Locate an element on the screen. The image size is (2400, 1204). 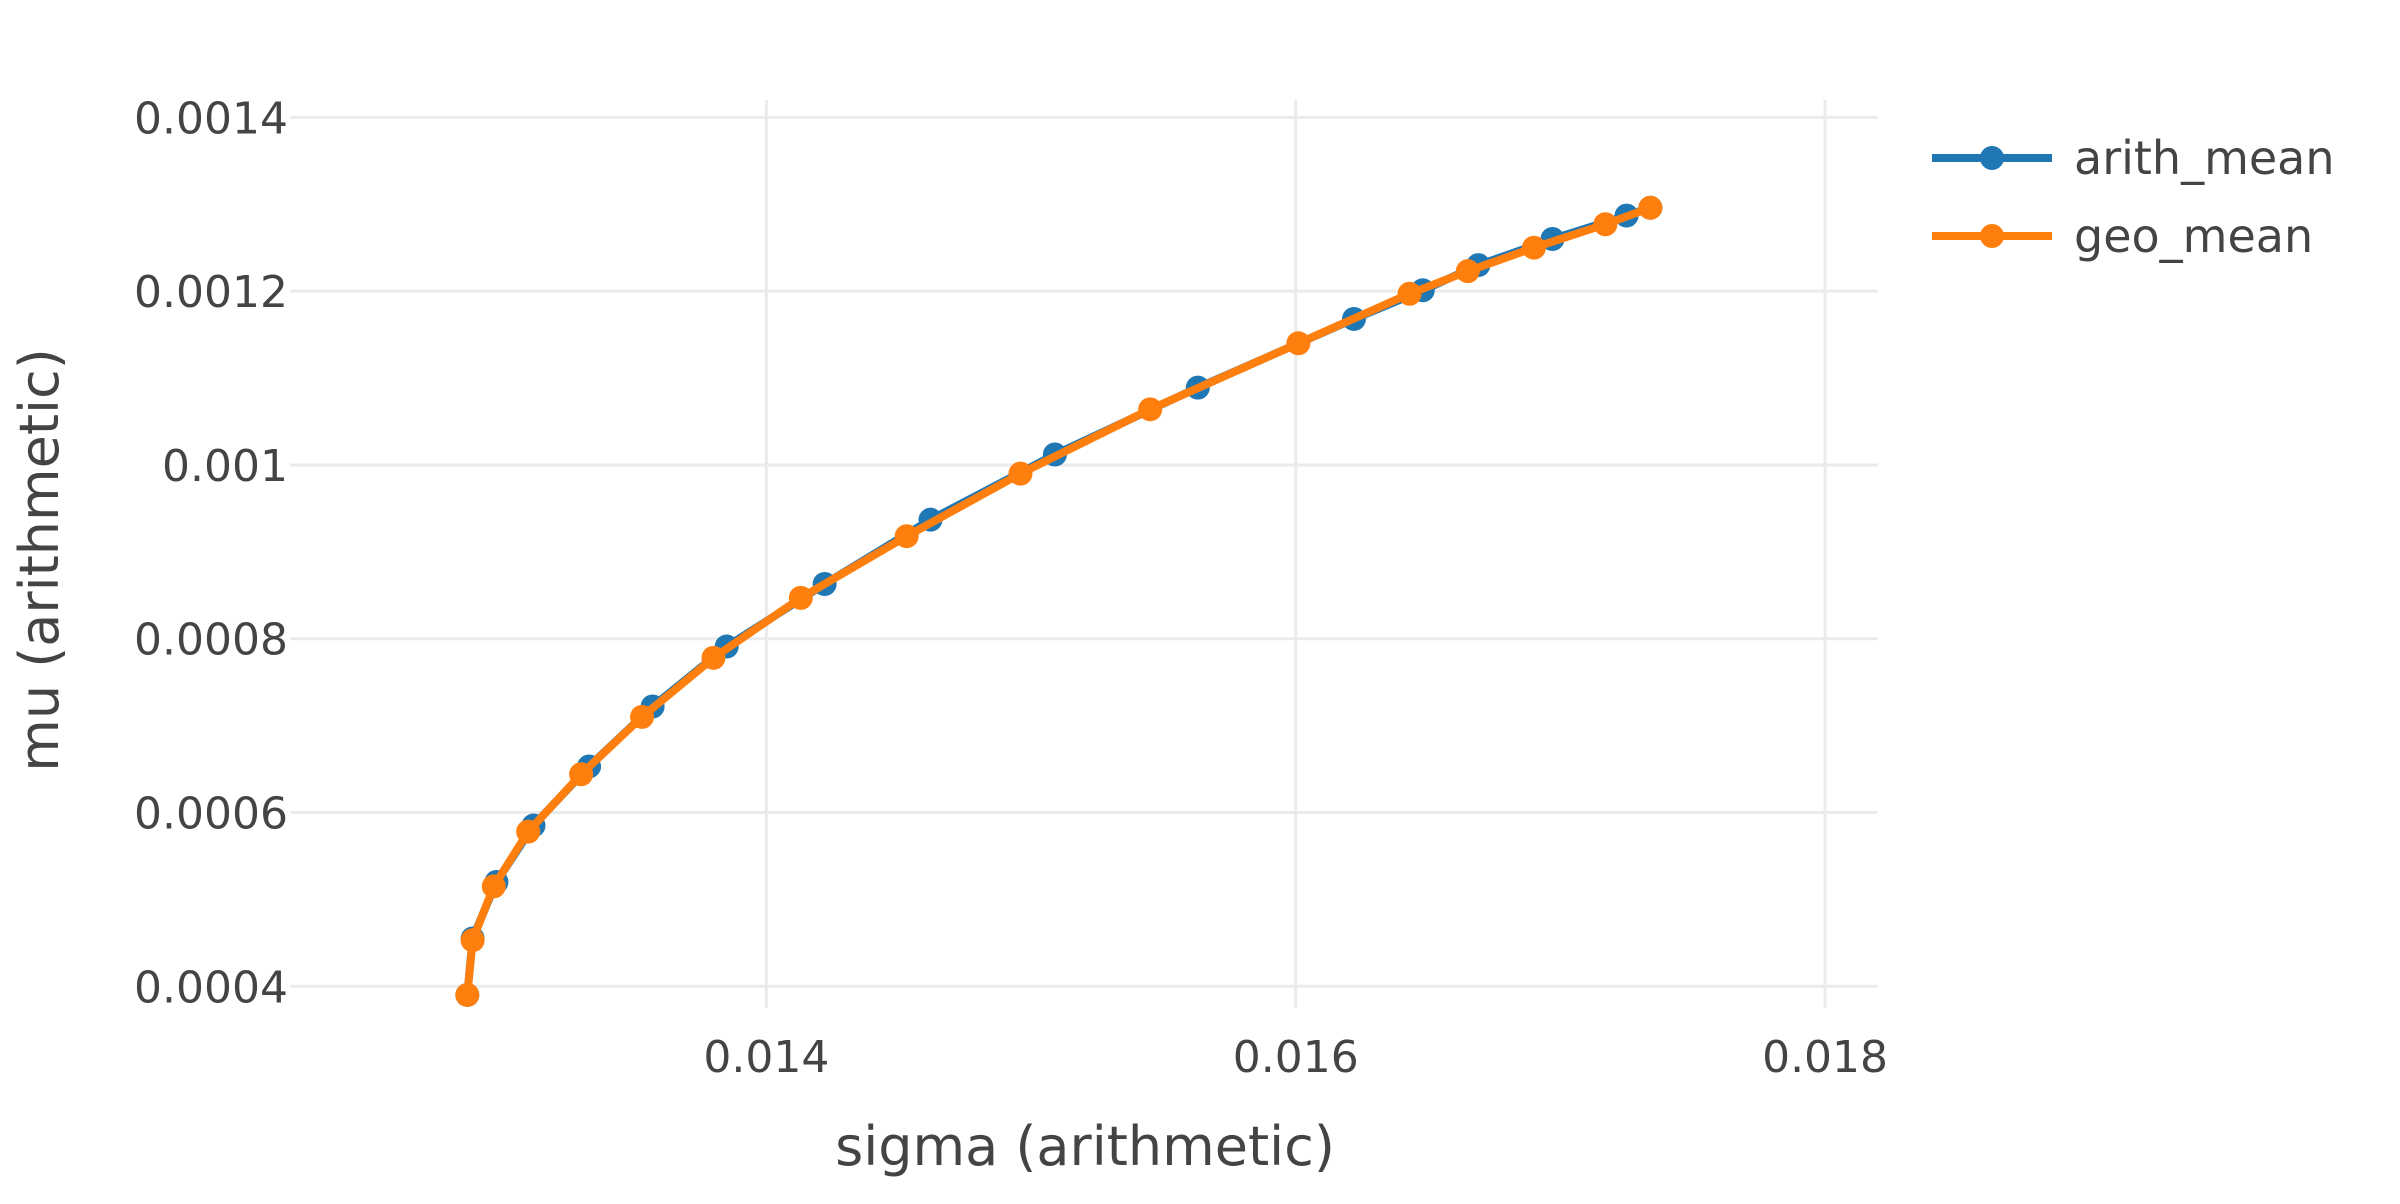
legend-item-geo-mean: geo_mean is located at coordinates (2122, 236).